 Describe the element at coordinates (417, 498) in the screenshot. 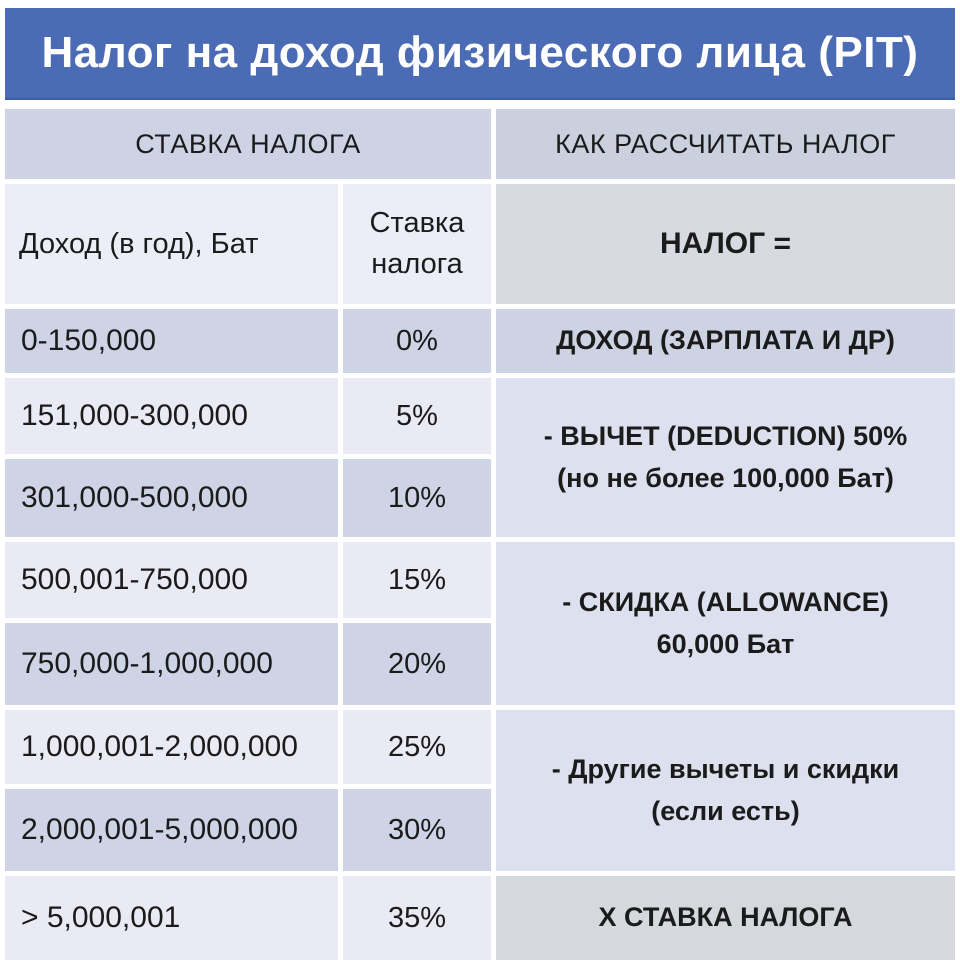

I see `tax-rate-cell: 10%` at that location.